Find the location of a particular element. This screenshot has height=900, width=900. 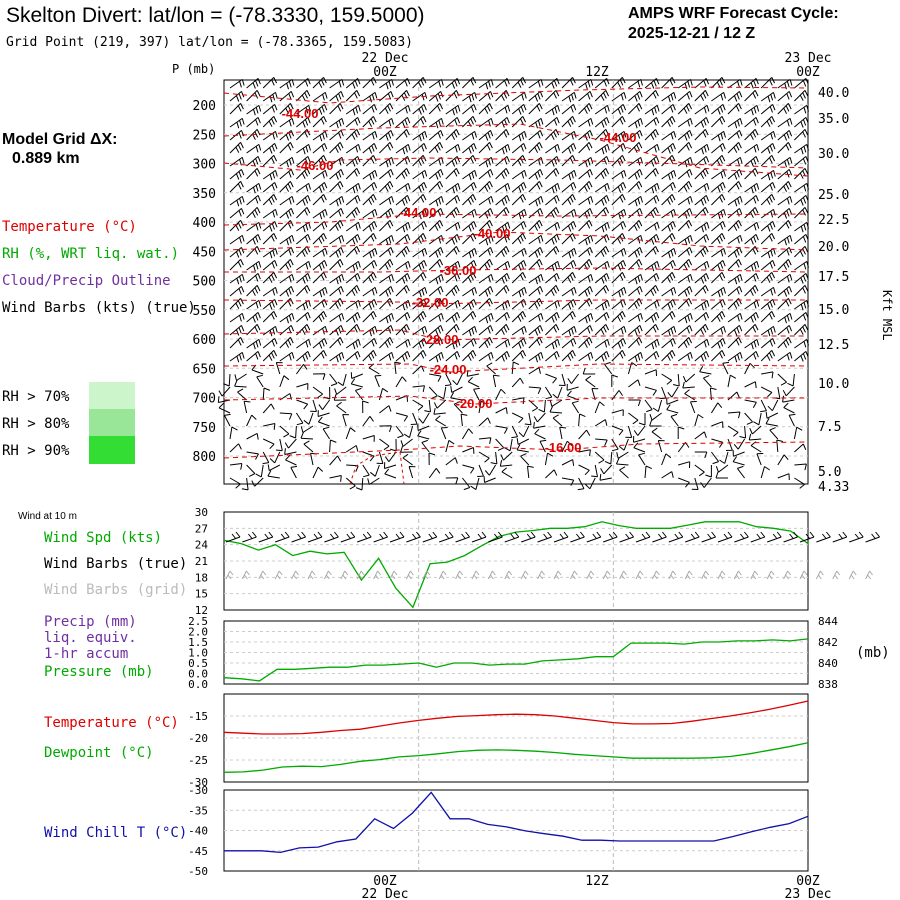

y-tick-label: 2.5 is located at coordinates (198, 621).